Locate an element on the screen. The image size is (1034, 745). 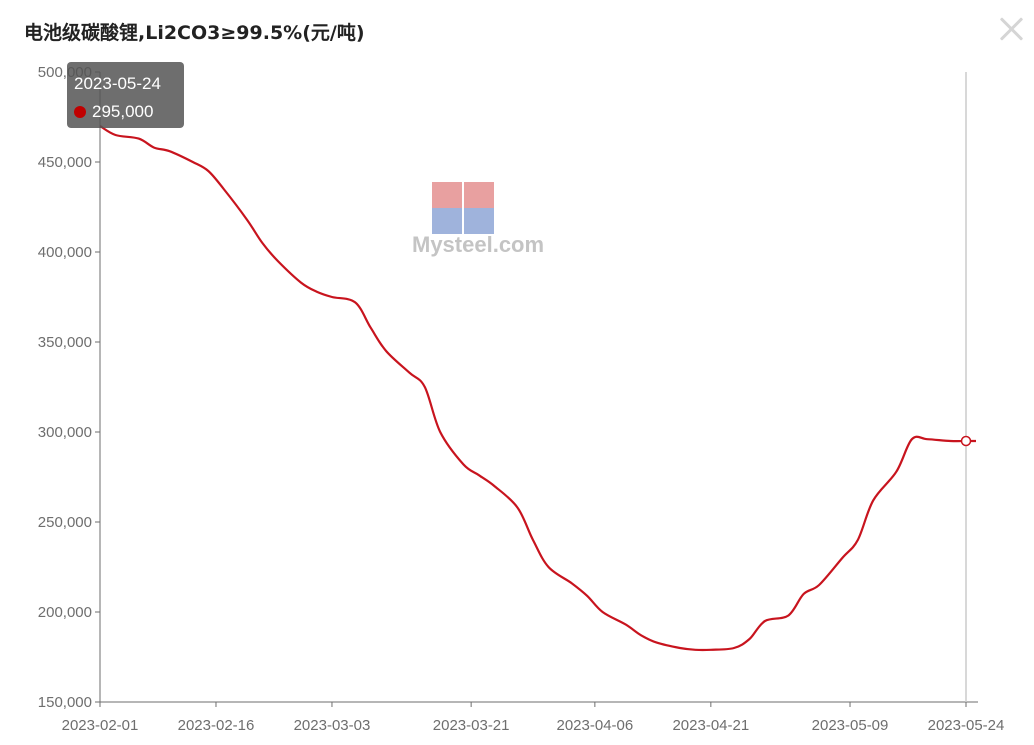
tooltip-value: 295,000 is located at coordinates (123, 111).